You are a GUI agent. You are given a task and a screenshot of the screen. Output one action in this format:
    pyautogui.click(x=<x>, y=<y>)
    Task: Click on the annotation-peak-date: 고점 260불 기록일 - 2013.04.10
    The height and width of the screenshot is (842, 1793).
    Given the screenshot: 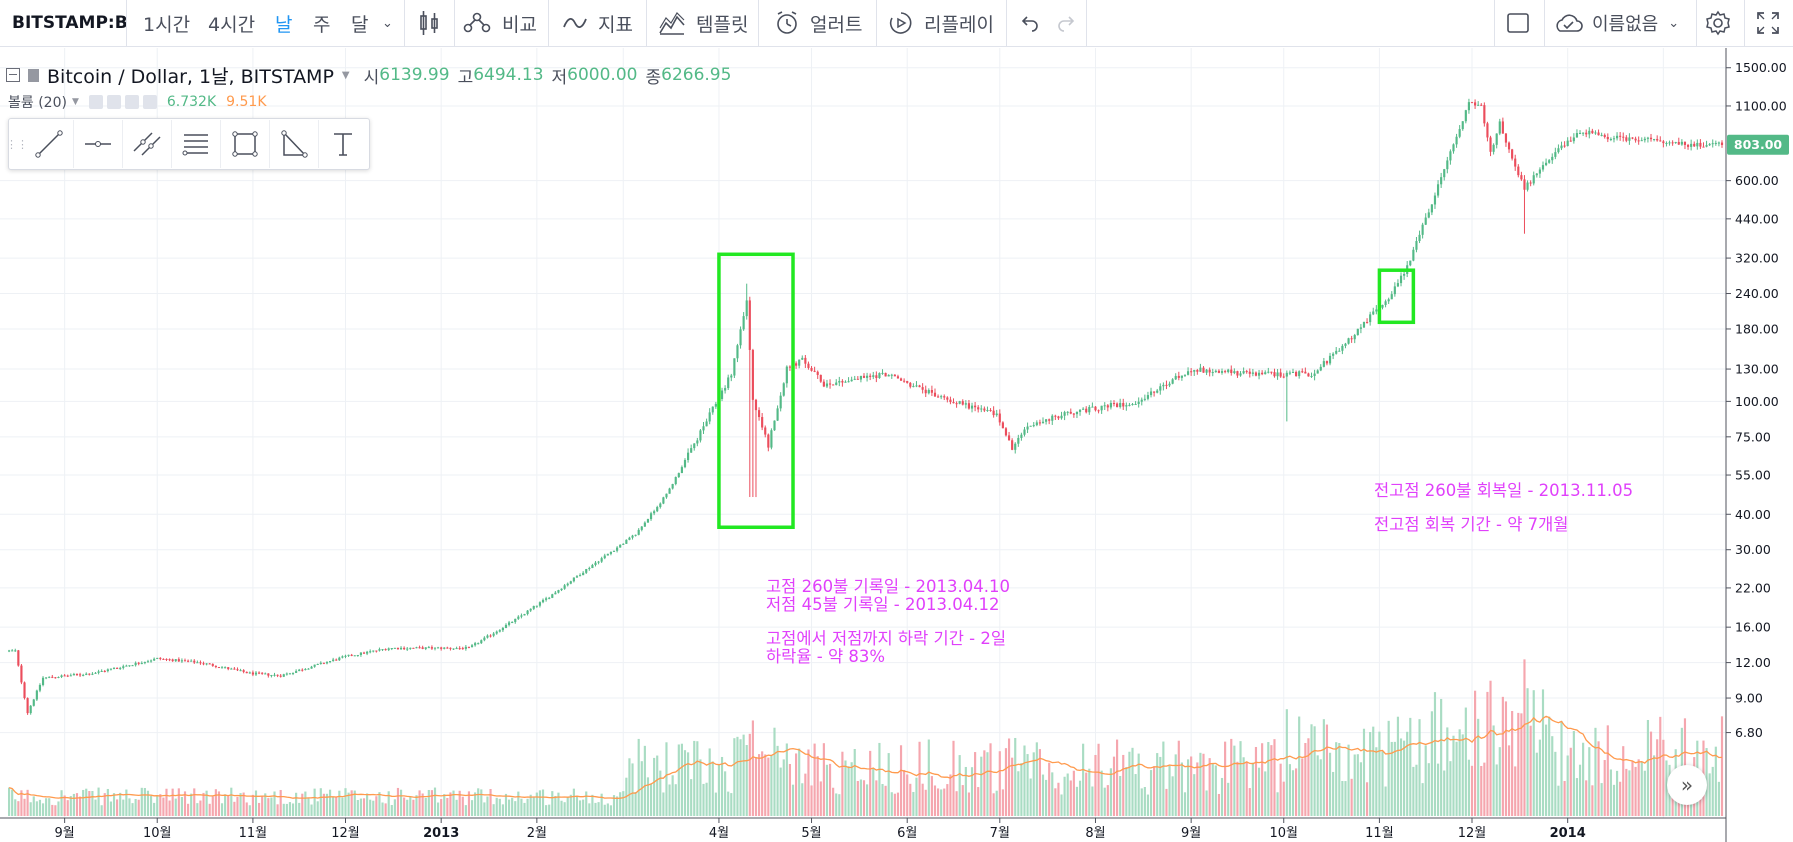 What is the action you would take?
    pyautogui.click(x=888, y=586)
    